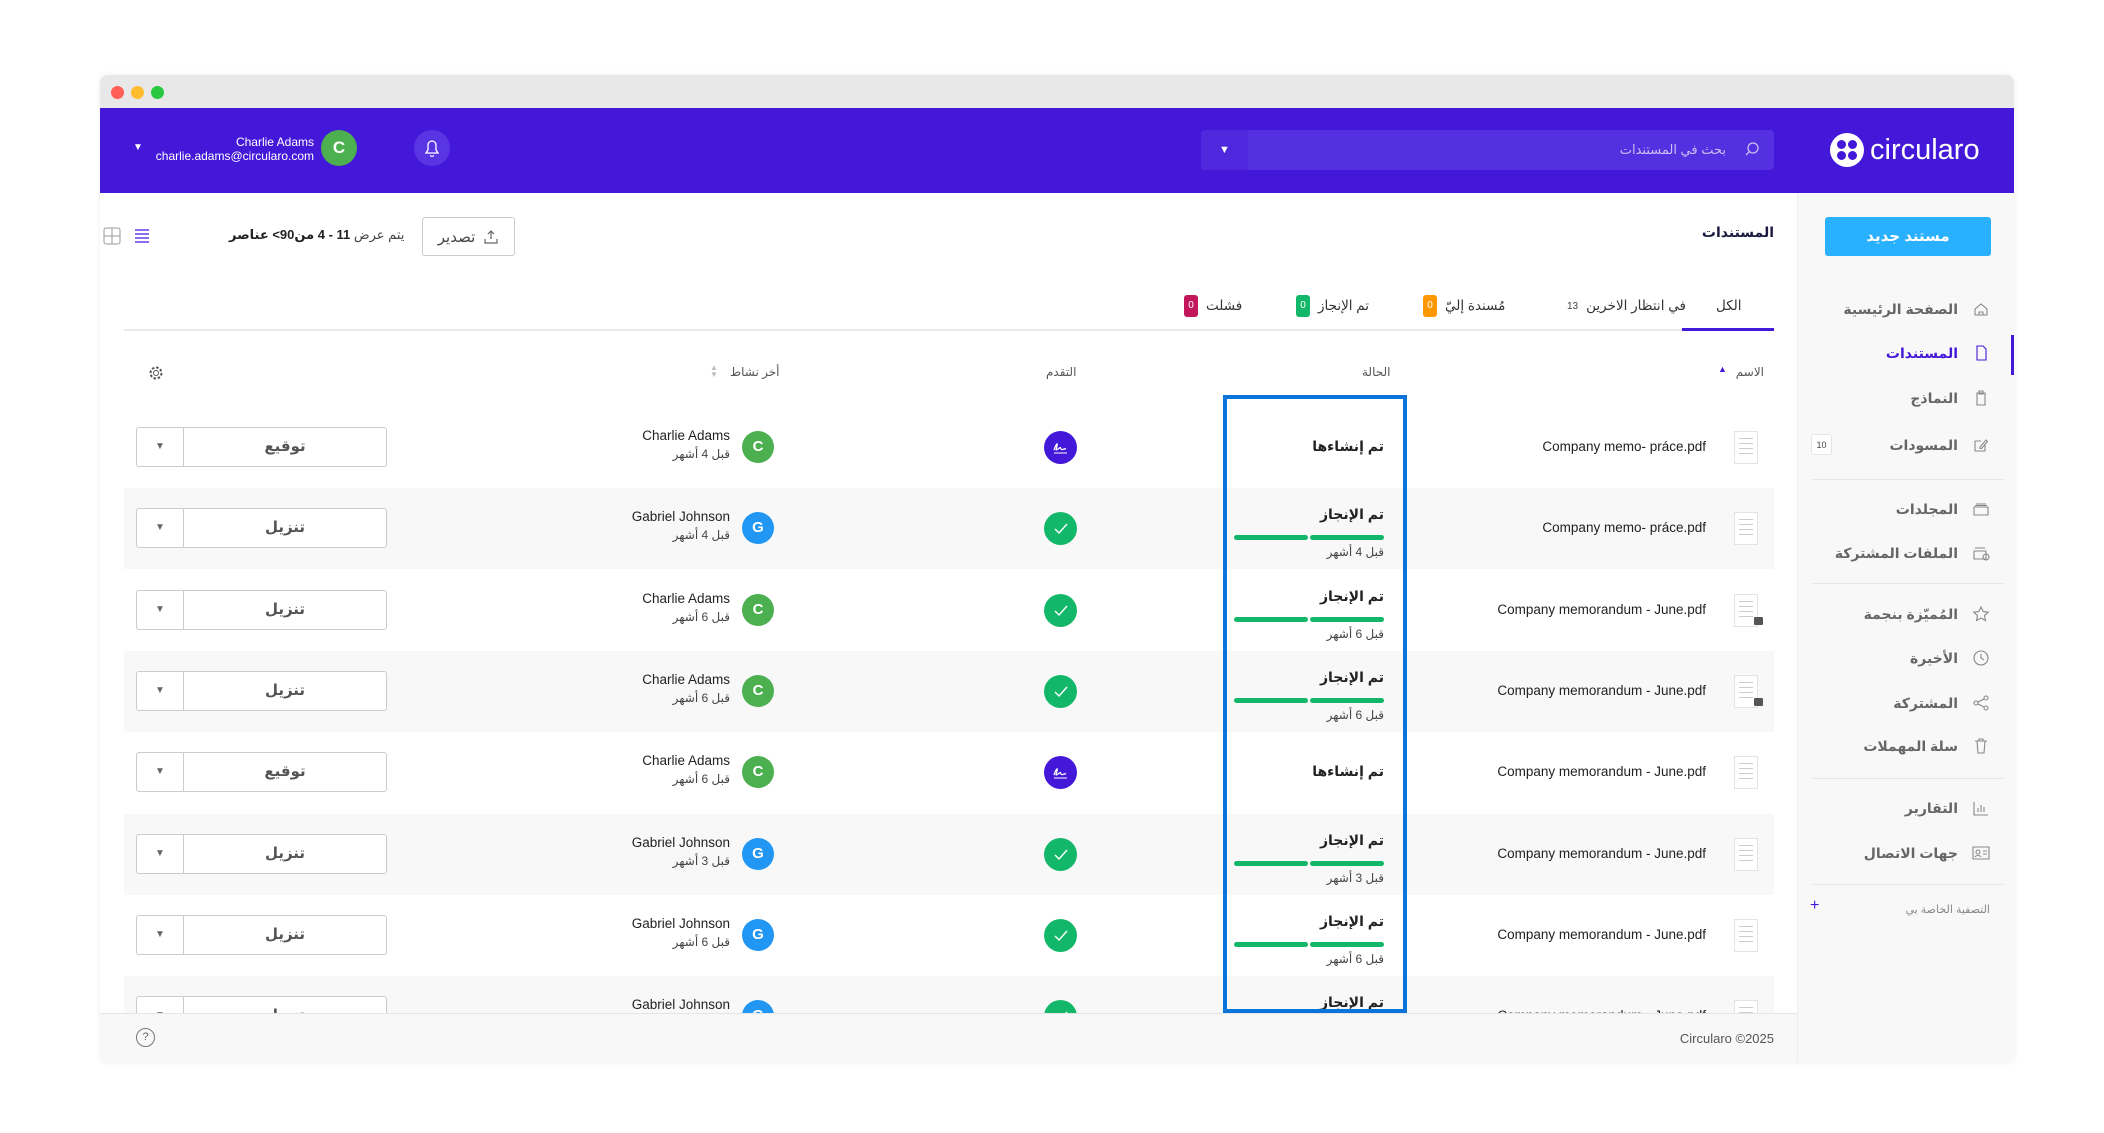  I want to click on tab-label: مُسندة إليّ, so click(1475, 305).